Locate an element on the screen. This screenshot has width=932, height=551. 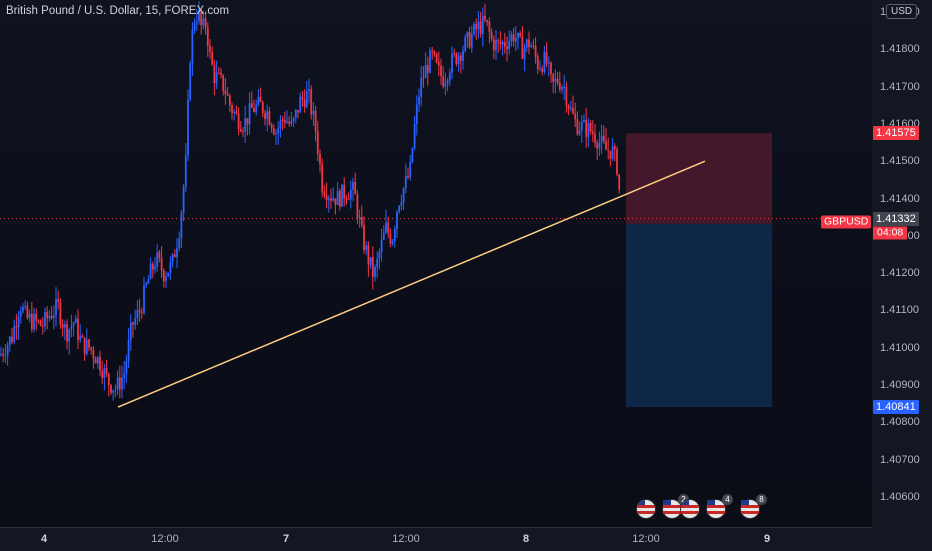
us-flag-icon: 2 is located at coordinates (676, 506).